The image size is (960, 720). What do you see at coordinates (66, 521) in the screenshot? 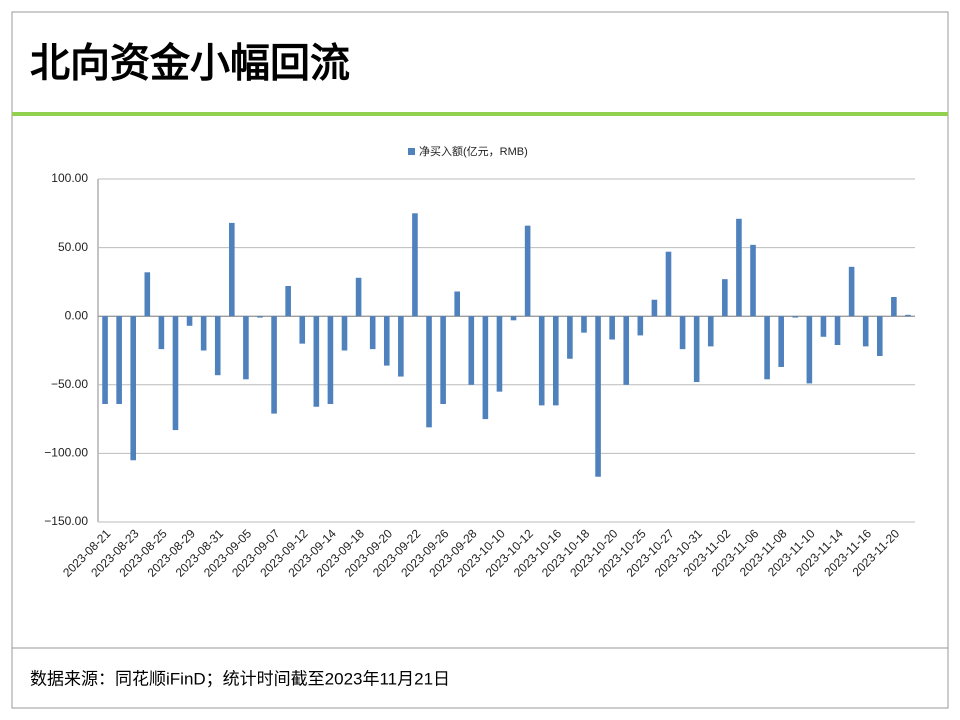
I see `y-tick-label: −150.00` at bounding box center [66, 521].